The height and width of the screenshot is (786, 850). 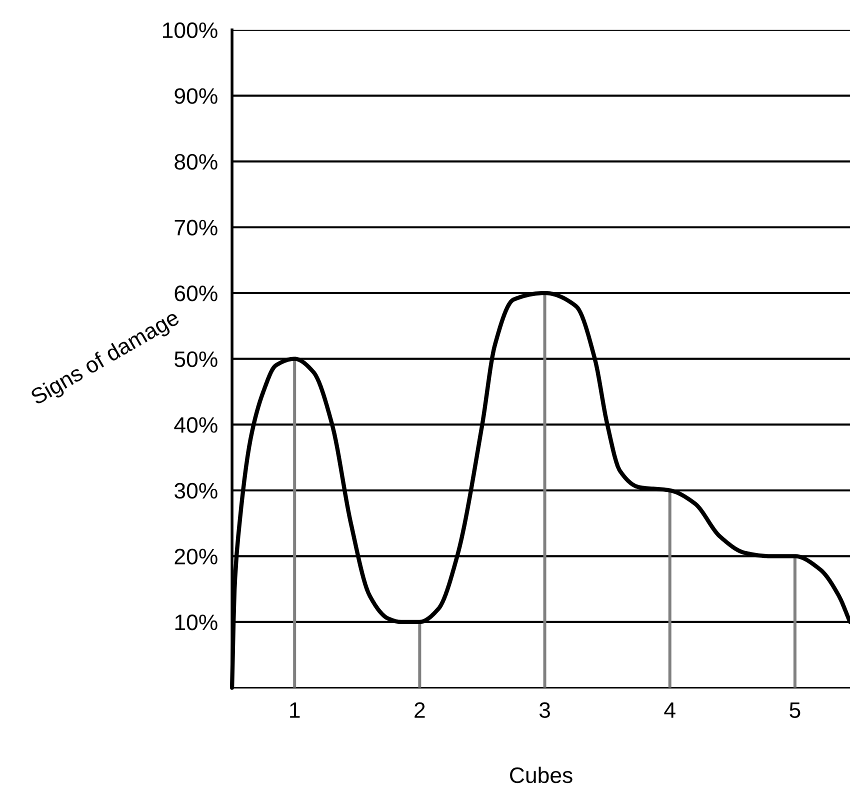 I want to click on x-tick-label: 4, so click(x=670, y=710).